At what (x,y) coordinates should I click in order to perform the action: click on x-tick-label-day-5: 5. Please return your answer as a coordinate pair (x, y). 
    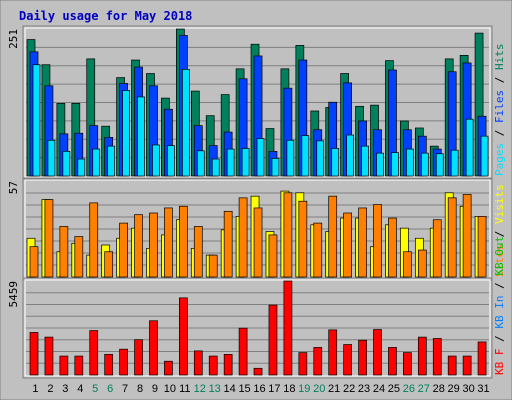
    Looking at the image, I should click on (95, 389).